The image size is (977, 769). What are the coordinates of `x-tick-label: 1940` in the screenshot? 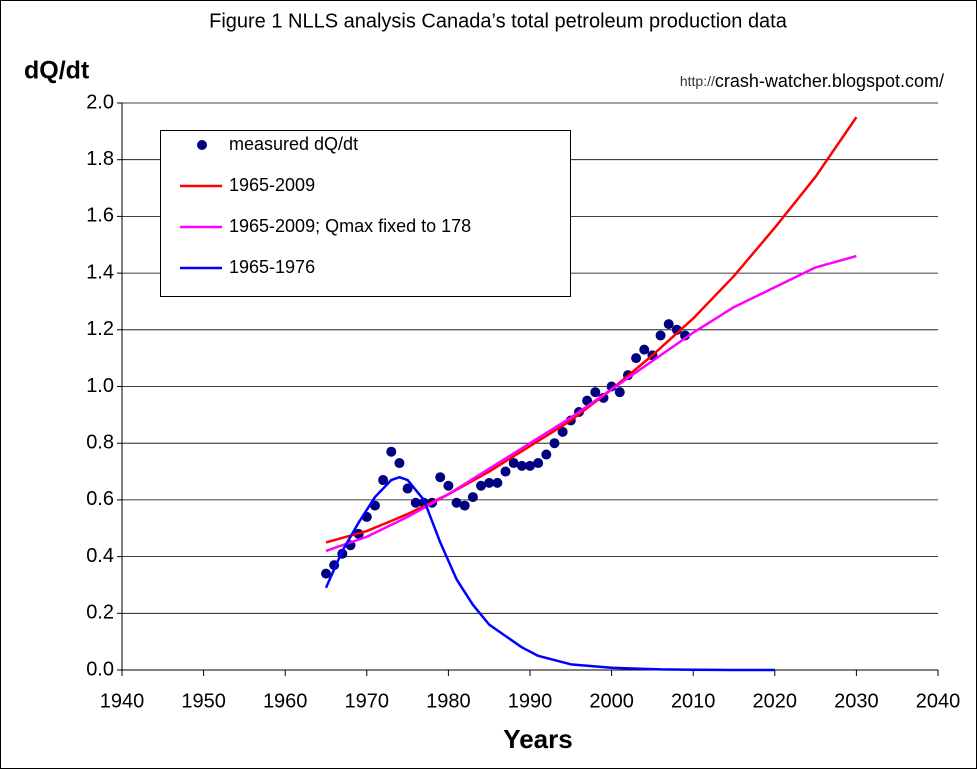 It's located at (122, 701).